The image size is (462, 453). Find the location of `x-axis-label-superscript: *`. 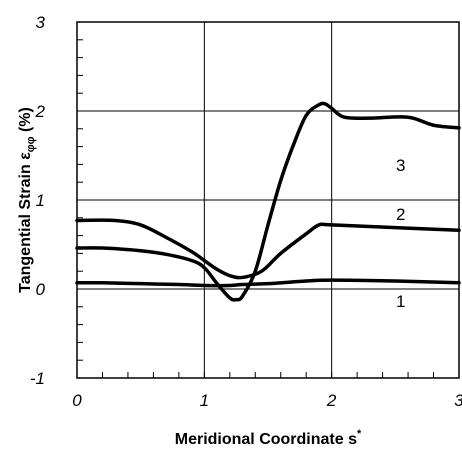

x-axis-label-superscript: * is located at coordinates (359, 434).